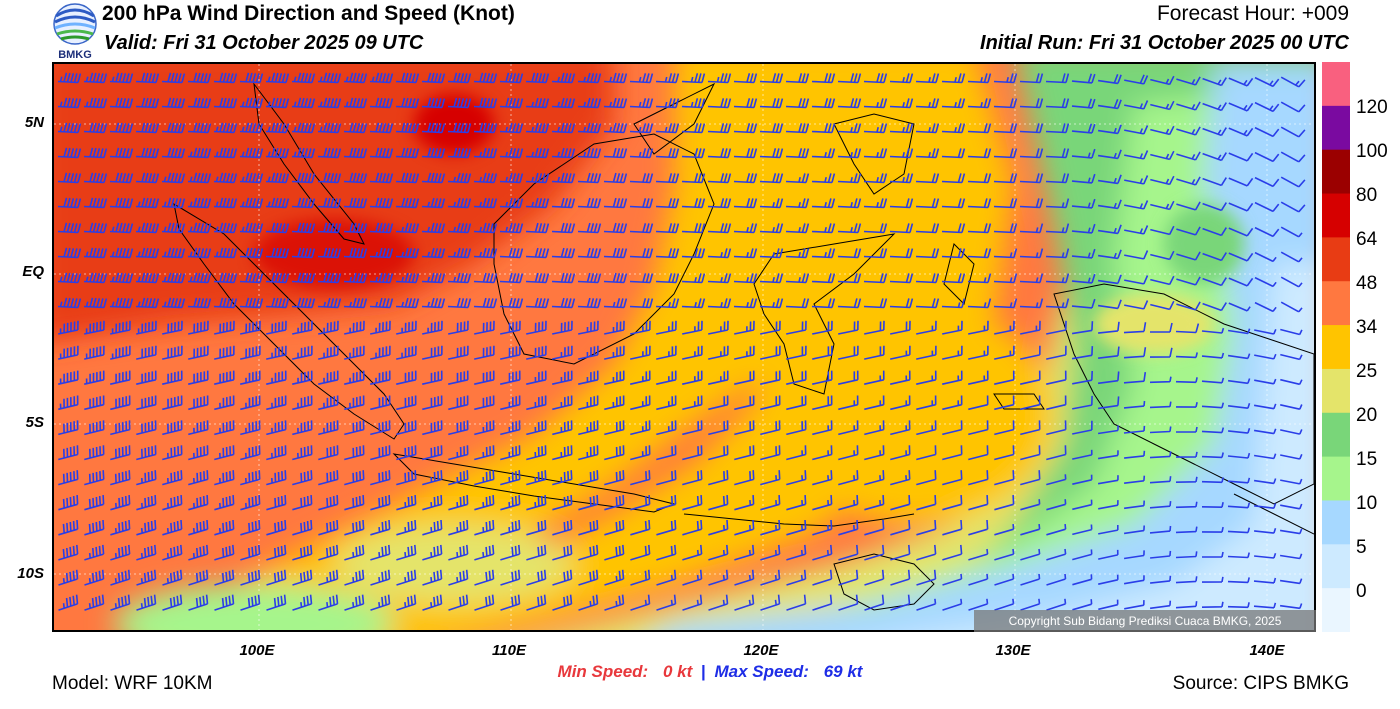  What do you see at coordinates (1361, 547) in the screenshot?
I see `colorbar-label-5: 5` at bounding box center [1361, 547].